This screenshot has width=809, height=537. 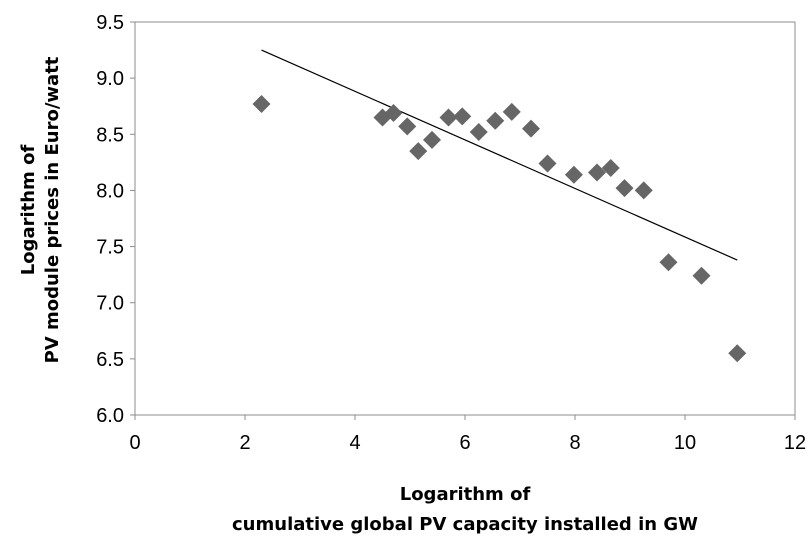 I want to click on x-axis-title-line1: Logarithm of, so click(x=465, y=494).